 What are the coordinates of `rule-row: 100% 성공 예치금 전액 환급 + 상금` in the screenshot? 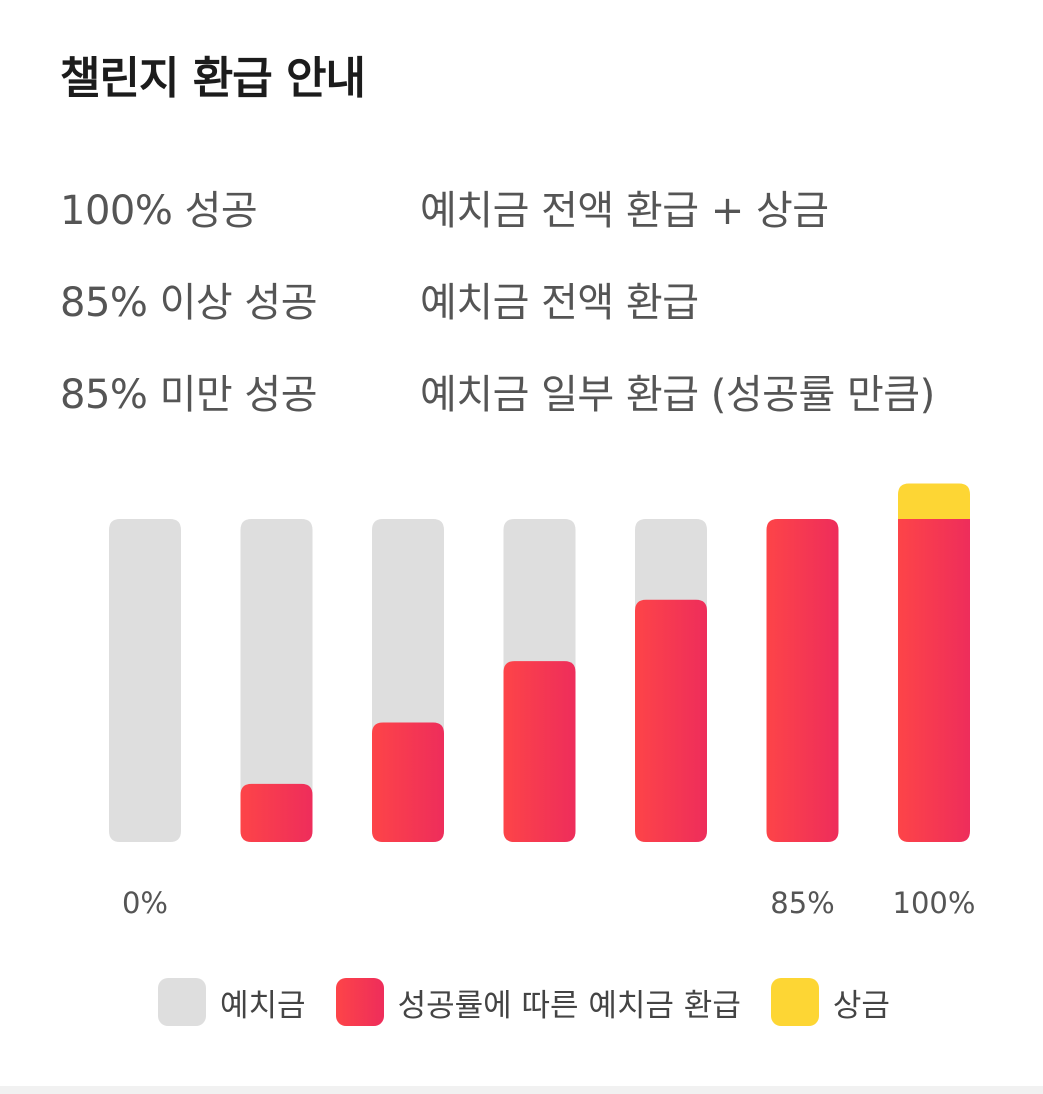 It's located at (497, 224).